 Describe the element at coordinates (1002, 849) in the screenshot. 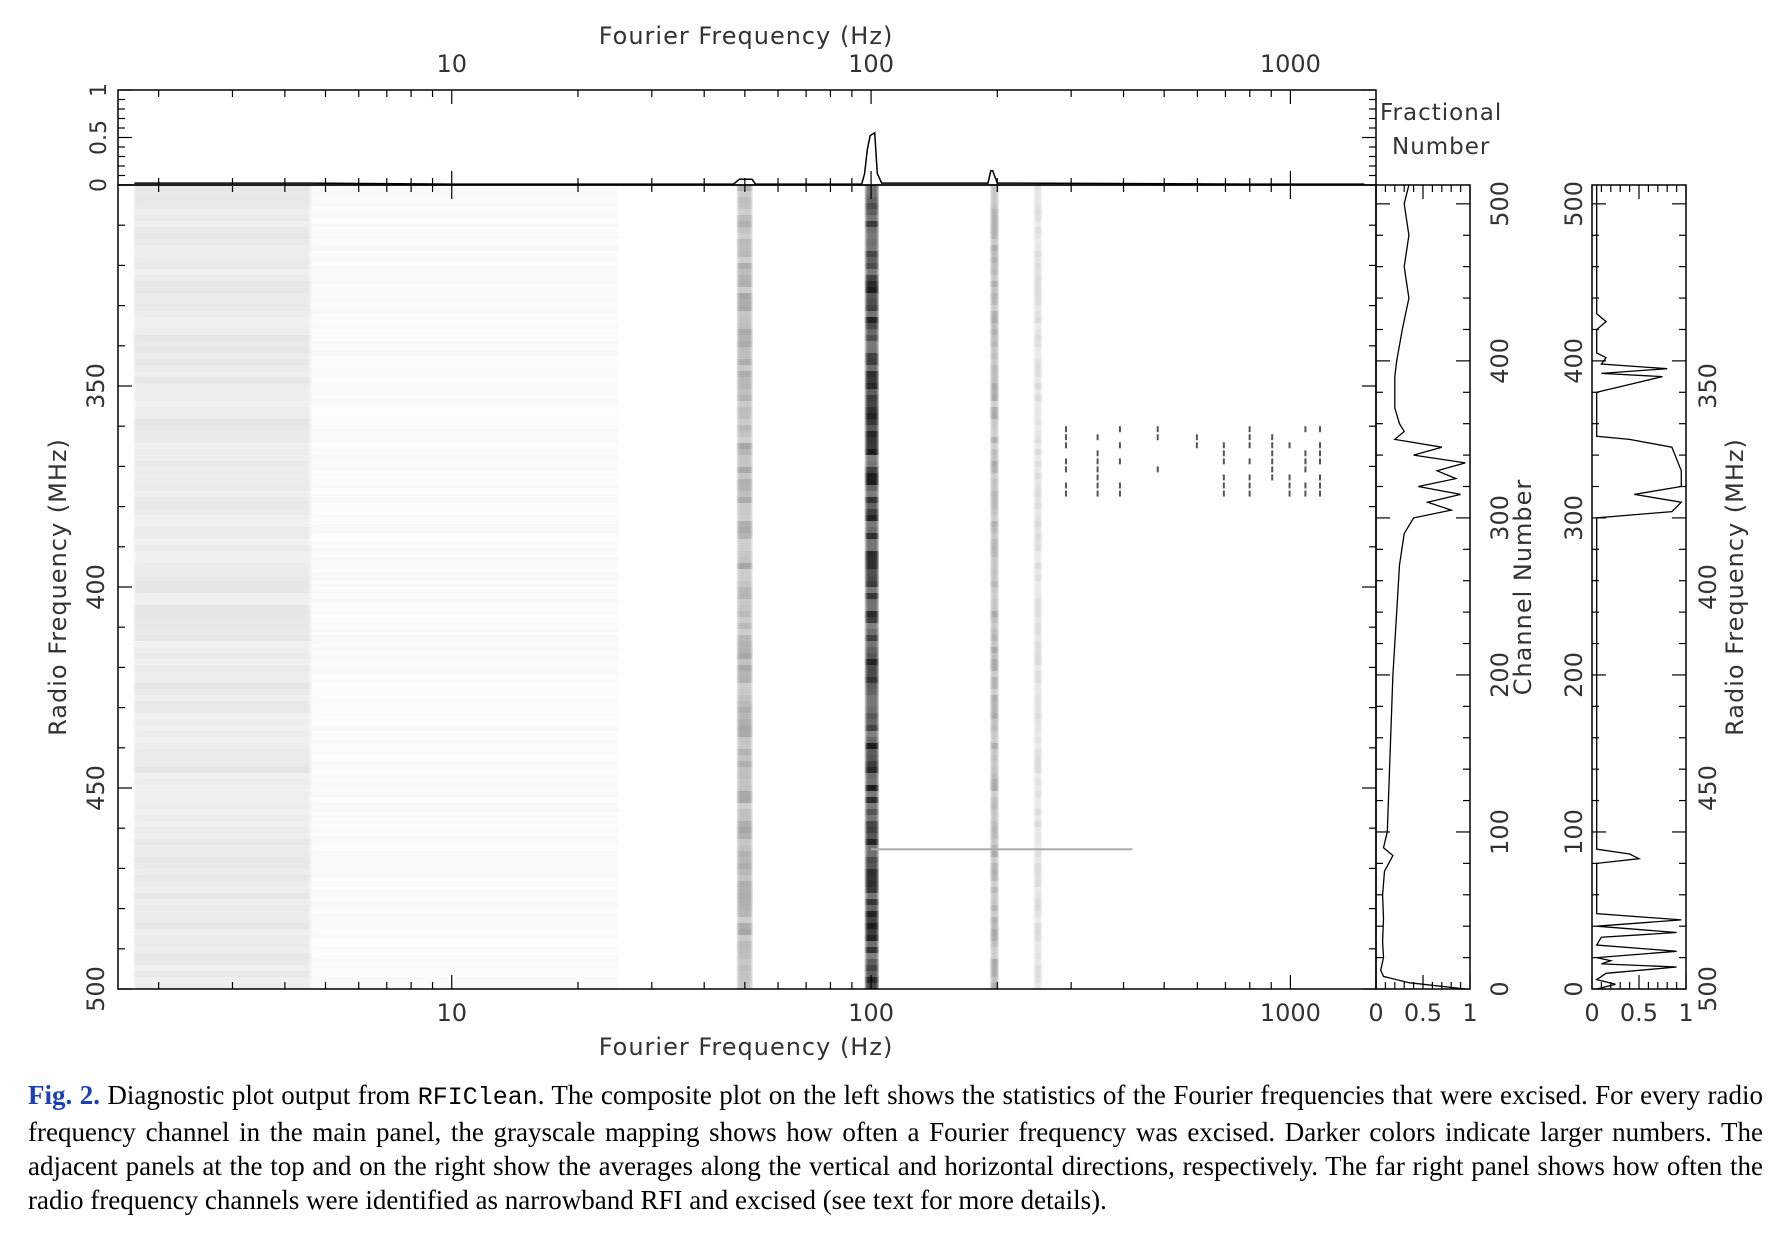

I see `heatmap-rfi-line` at that location.